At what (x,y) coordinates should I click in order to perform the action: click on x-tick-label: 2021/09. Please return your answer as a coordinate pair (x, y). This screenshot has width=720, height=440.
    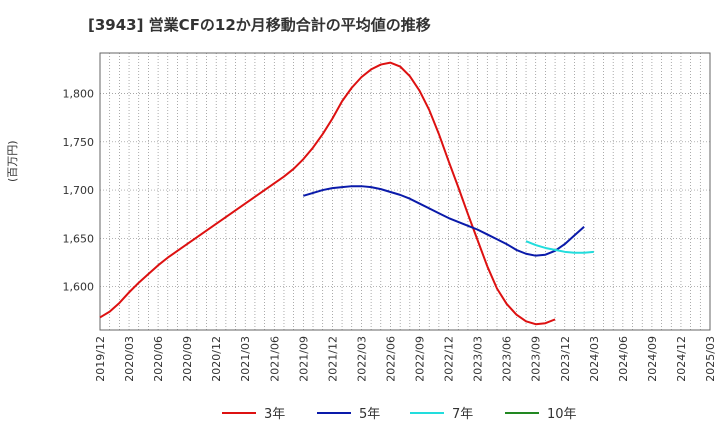
    Looking at the image, I should click on (303, 359).